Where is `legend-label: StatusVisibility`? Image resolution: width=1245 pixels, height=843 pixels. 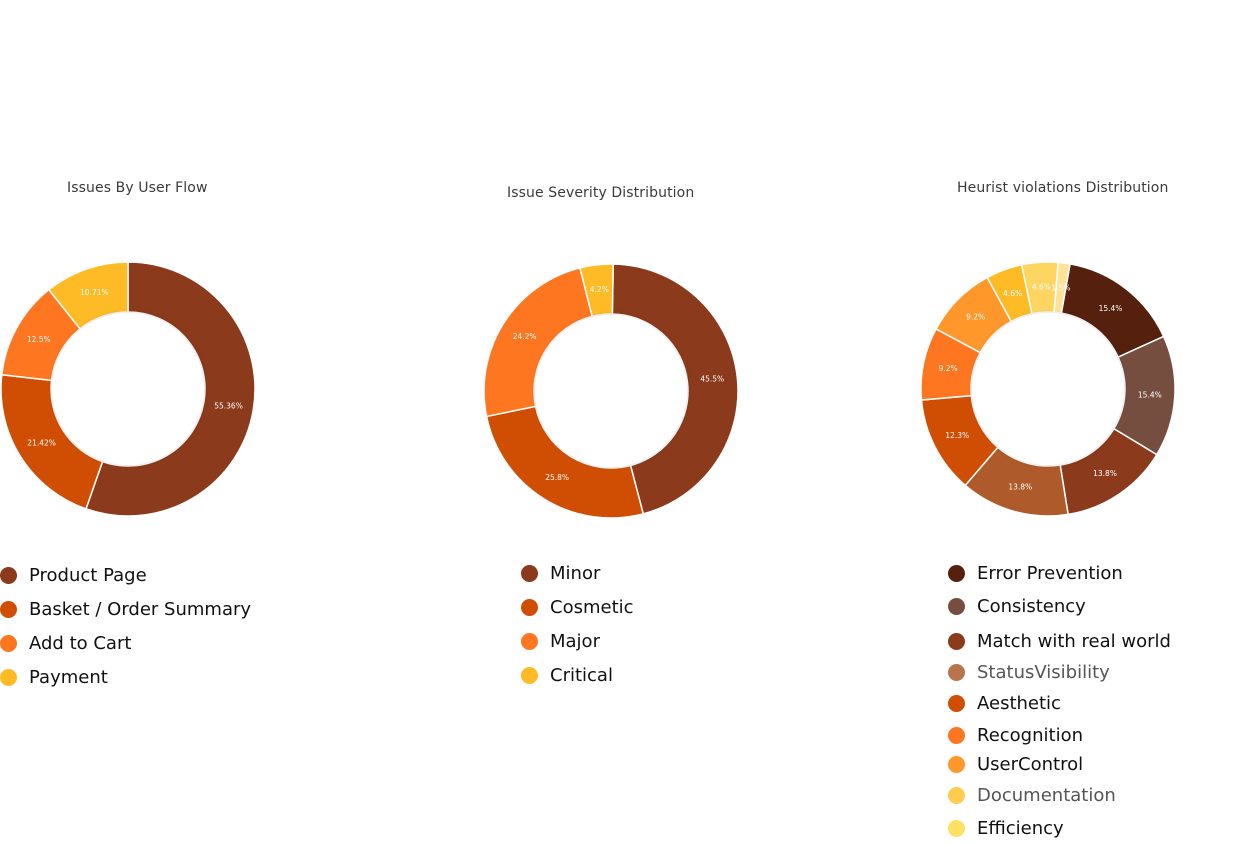 legend-label: StatusVisibility is located at coordinates (1043, 672).